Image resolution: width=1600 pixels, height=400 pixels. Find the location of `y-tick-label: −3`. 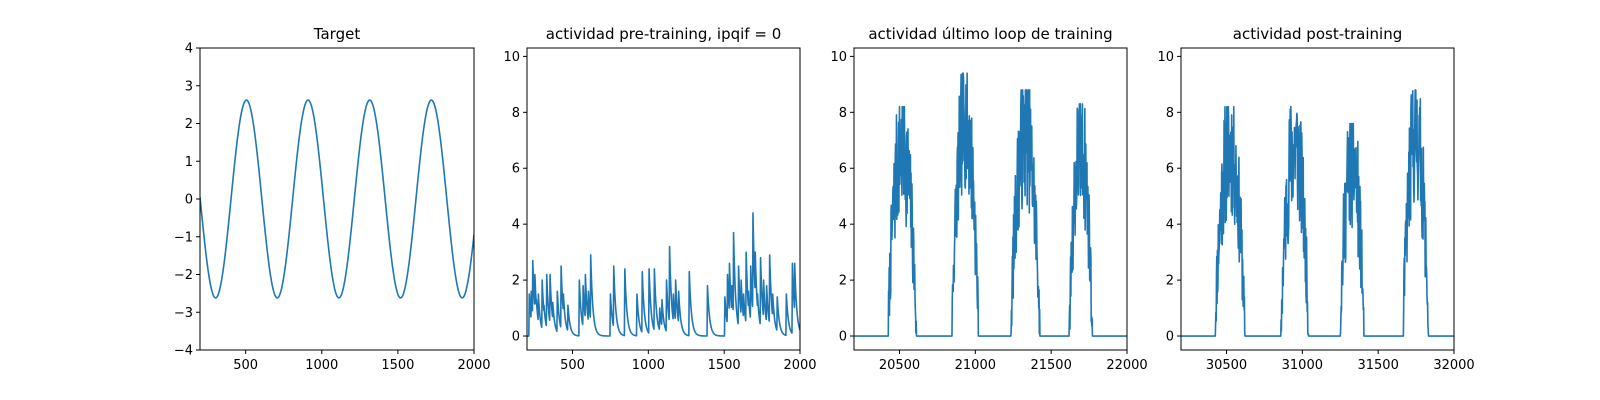

y-tick-label: −3 is located at coordinates (183, 313).